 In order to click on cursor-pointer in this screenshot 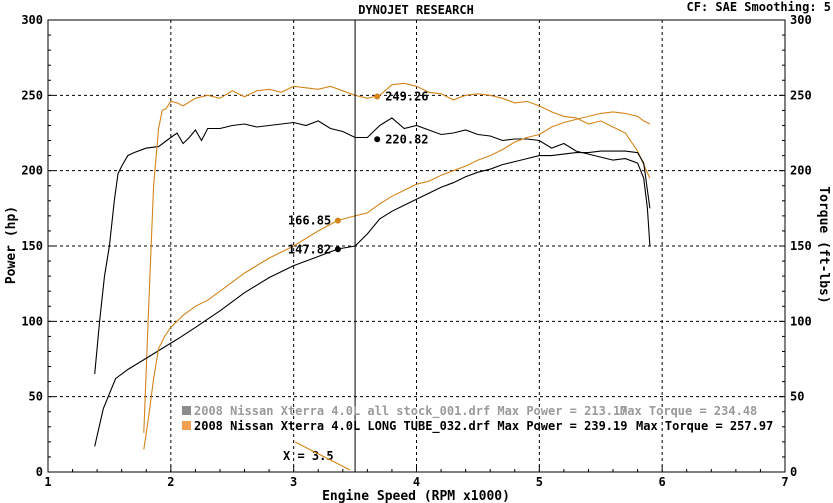, I will do `click(322, 456)`.